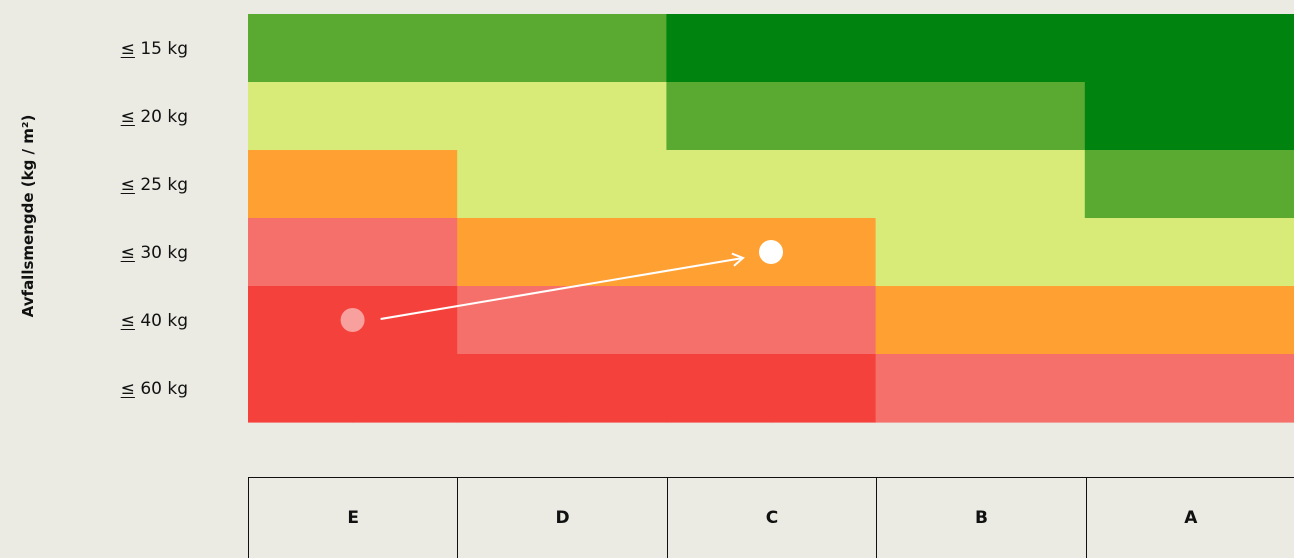 Image resolution: width=1294 pixels, height=558 pixels. Describe the element at coordinates (164, 389) in the screenshot. I see `row-label-text: 60 kg` at that location.